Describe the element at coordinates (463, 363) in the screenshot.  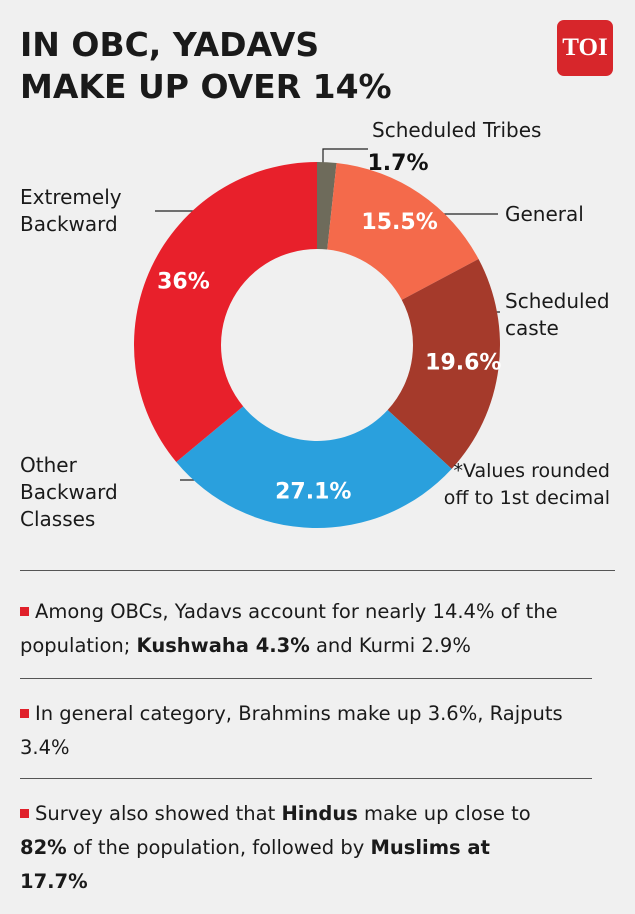
I see `value-label: 19.6%` at that location.